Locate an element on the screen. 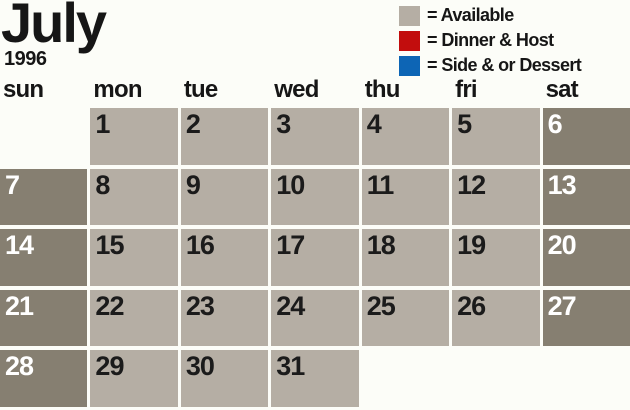 The height and width of the screenshot is (410, 630). day-cell-7: 7 is located at coordinates (44, 197).